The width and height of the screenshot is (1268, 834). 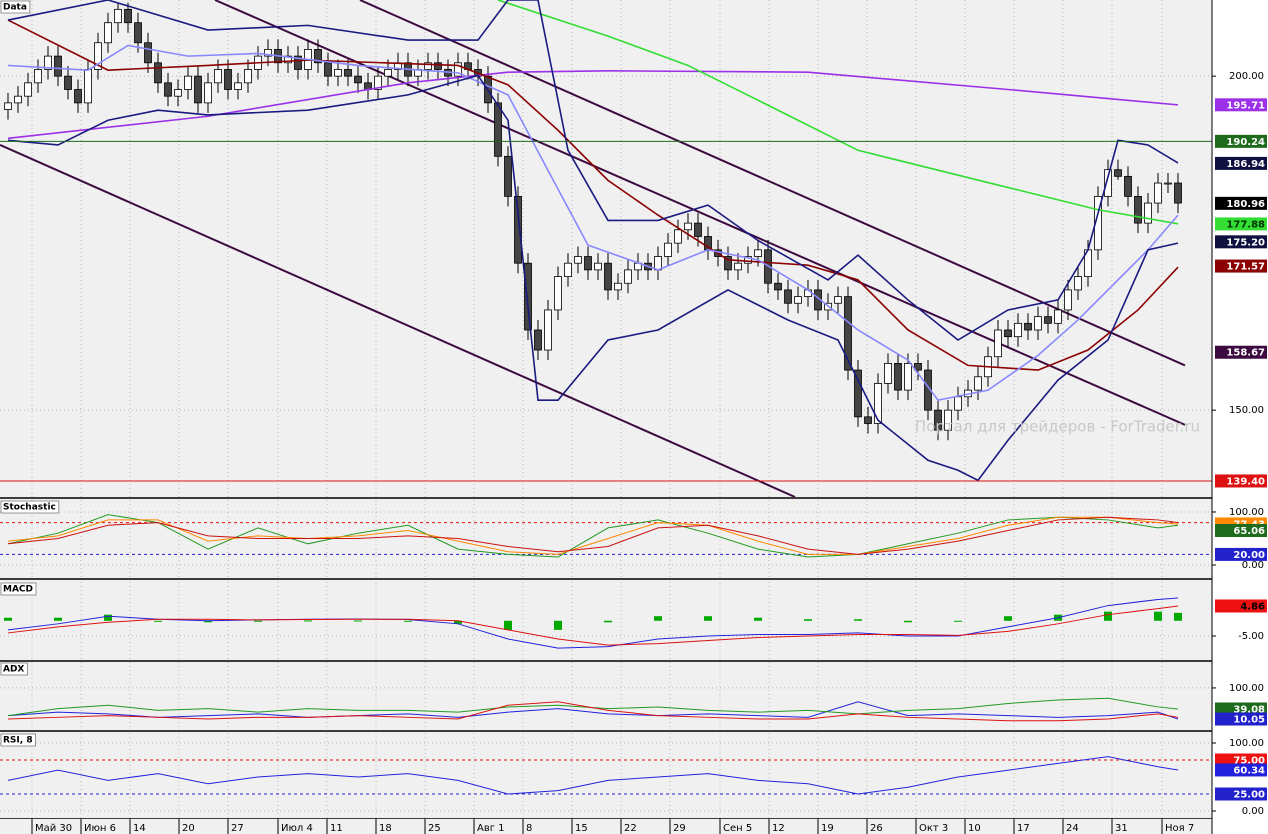 I want to click on x-tick-label: 18, so click(x=385, y=828).